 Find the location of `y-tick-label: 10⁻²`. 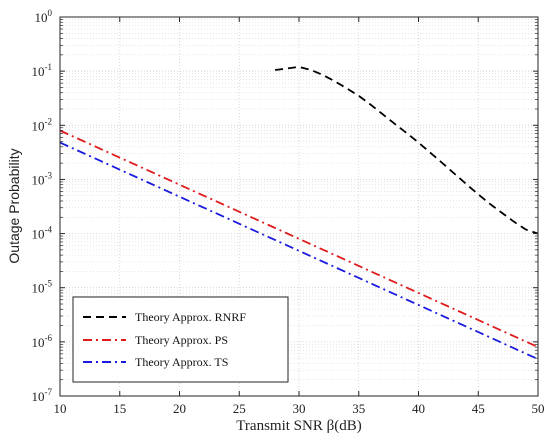

y-tick-label: 10⁻² is located at coordinates (42, 124).